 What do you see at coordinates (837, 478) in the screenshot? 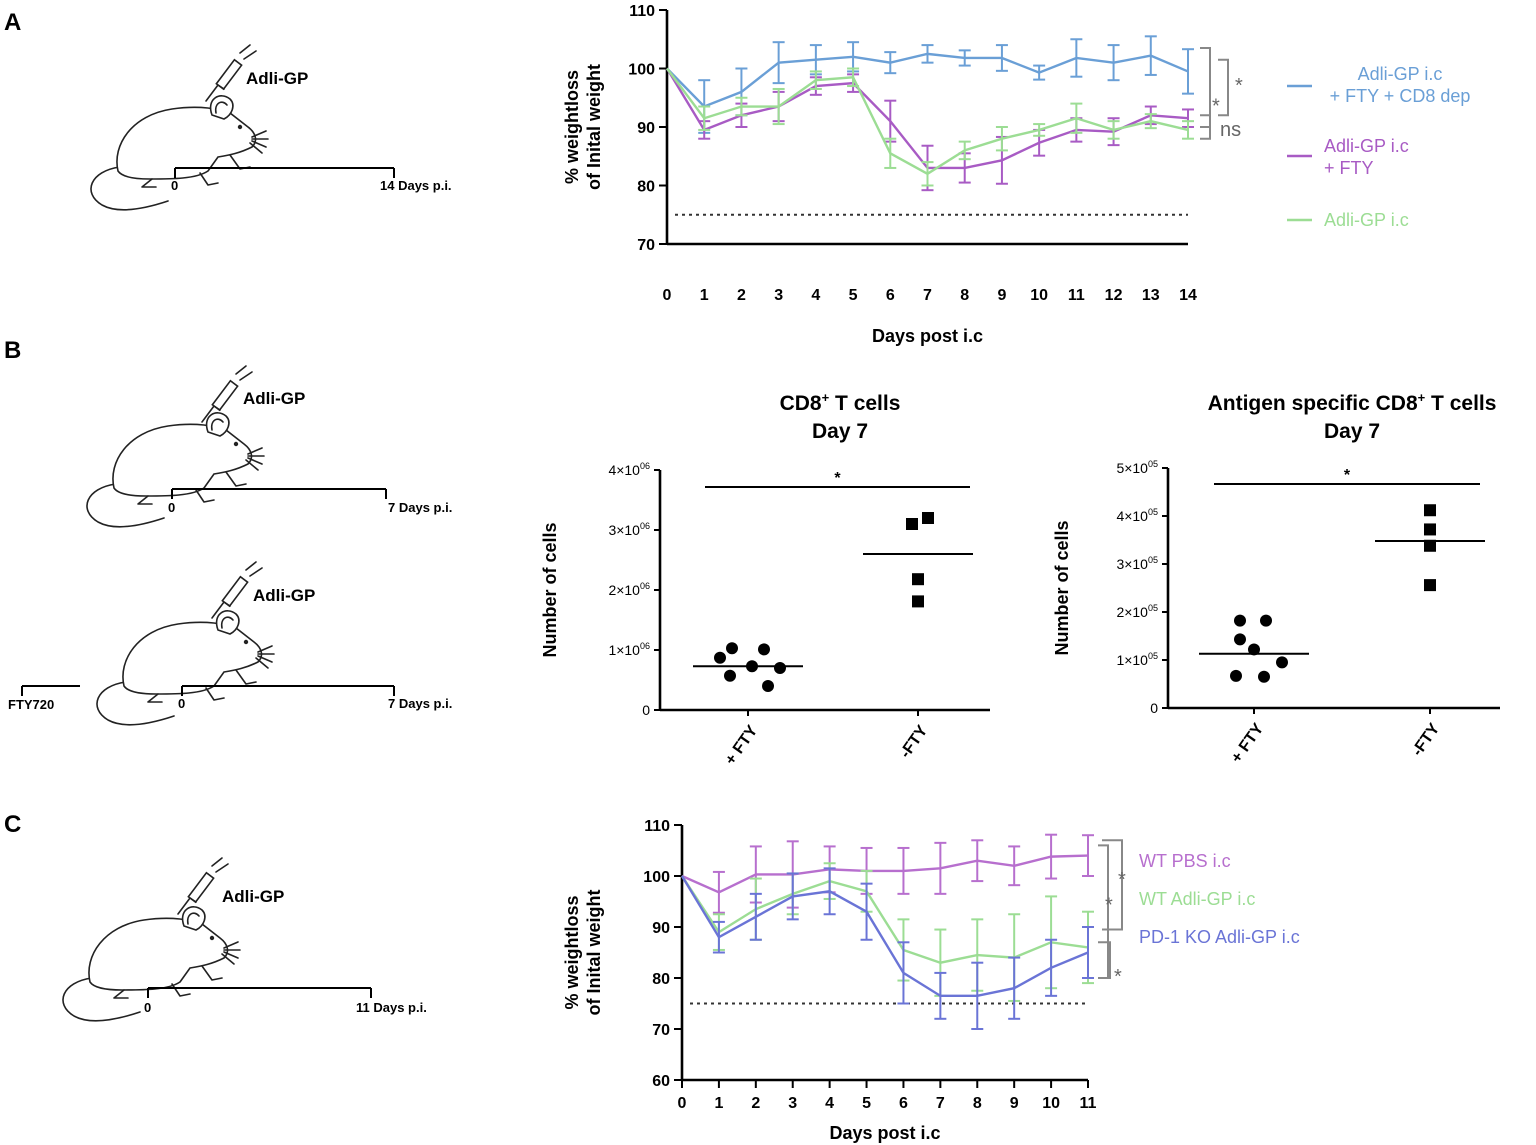
I see `significance-label: *` at bounding box center [837, 478].